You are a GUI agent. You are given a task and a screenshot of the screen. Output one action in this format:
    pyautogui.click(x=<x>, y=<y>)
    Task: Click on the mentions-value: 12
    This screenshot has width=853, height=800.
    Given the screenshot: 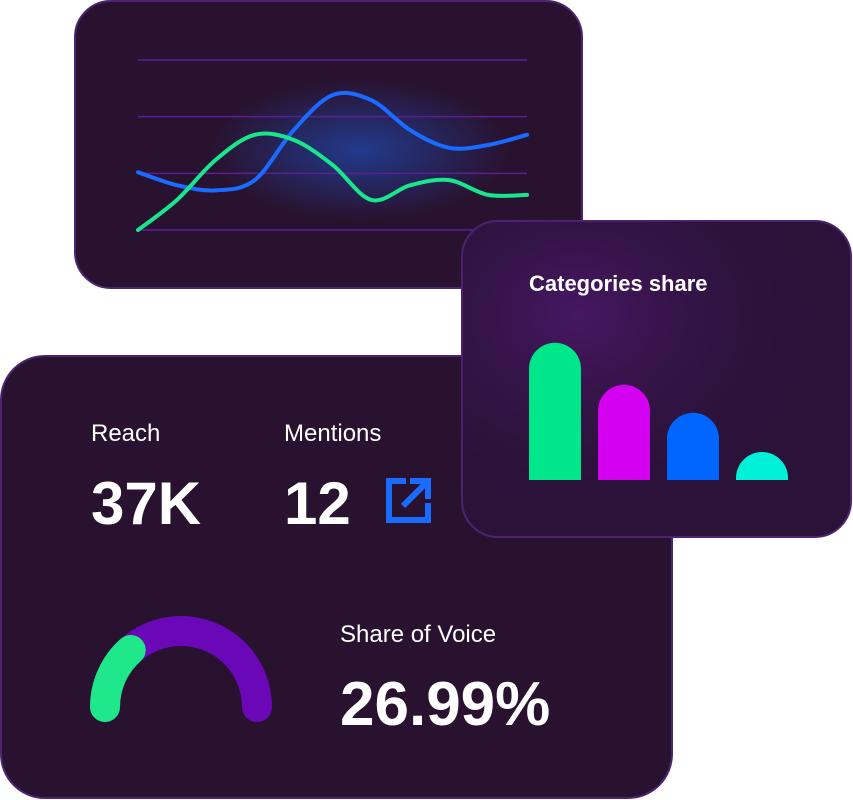 What is the action you would take?
    pyautogui.click(x=317, y=503)
    